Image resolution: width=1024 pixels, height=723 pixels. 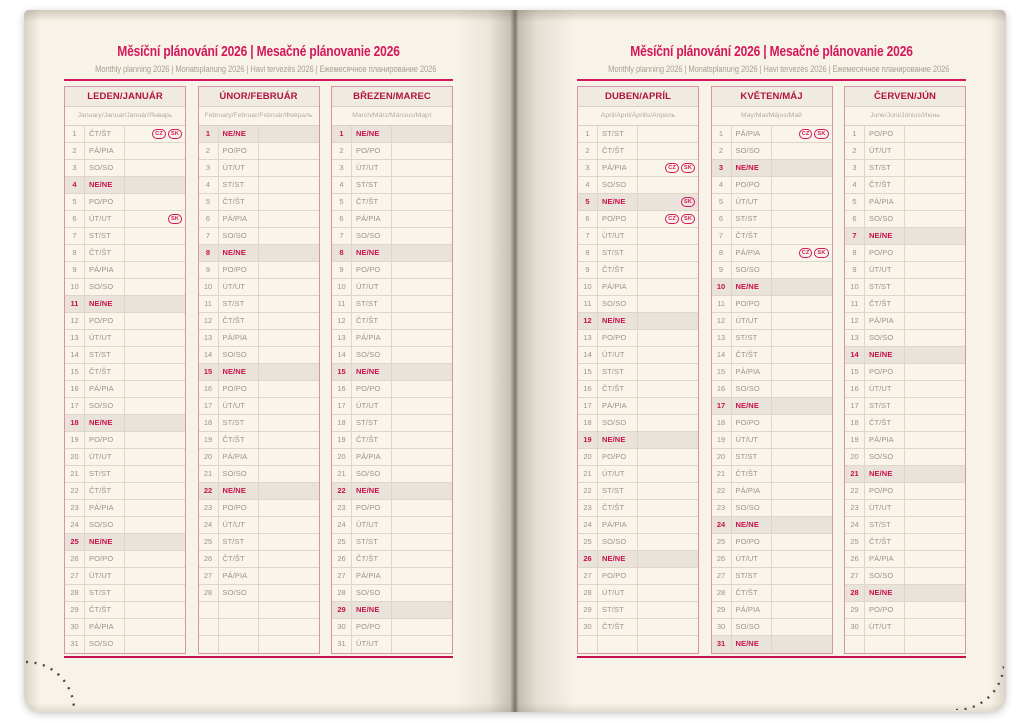 What do you see at coordinates (855, 508) in the screenshot?
I see `day-number: 23` at bounding box center [855, 508].